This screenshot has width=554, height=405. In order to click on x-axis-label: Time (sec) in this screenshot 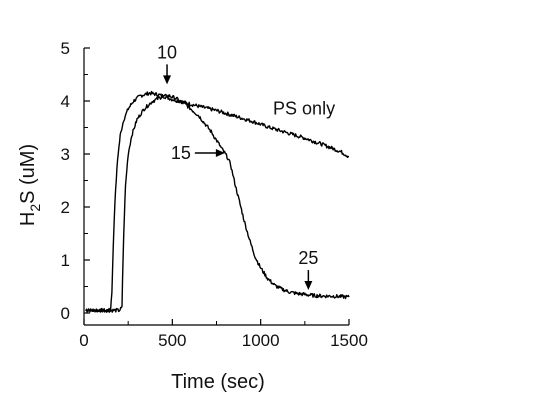, I will do `click(218, 382)`.